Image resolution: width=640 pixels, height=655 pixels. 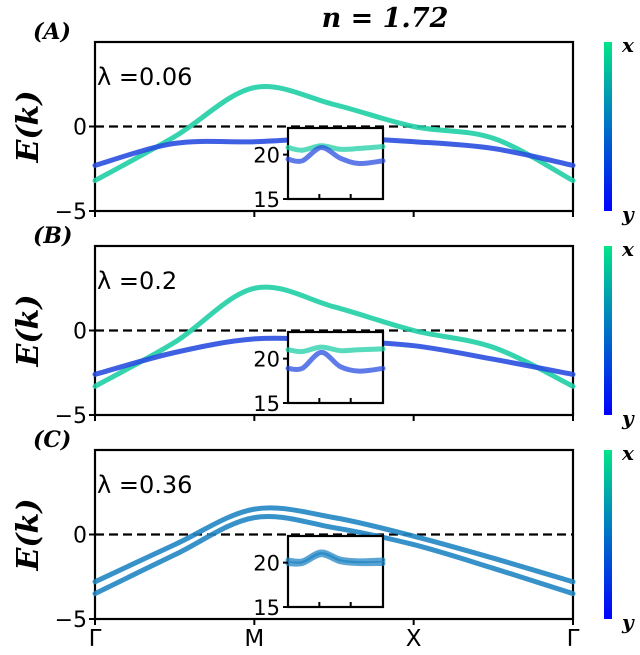 I want to click on inset-frame, so click(x=335, y=571).